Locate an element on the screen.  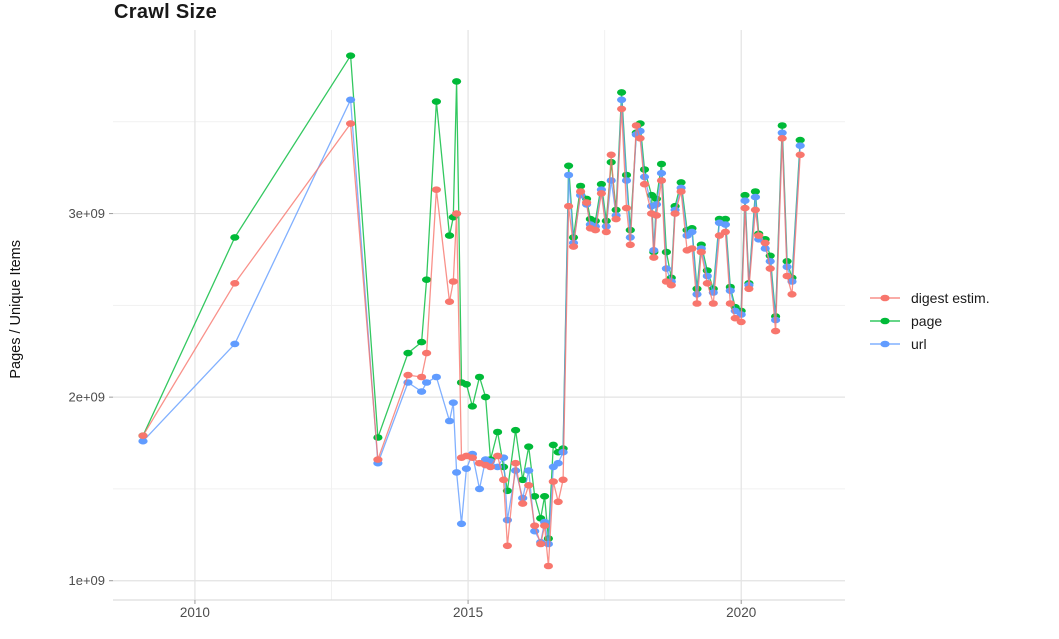
x-tick-label: 2010 is located at coordinates (195, 612).